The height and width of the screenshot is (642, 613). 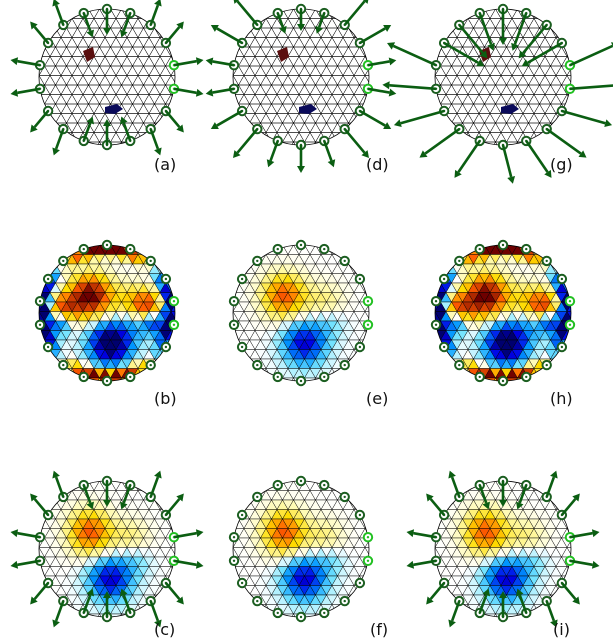 What do you see at coordinates (377, 164) in the screenshot?
I see `panel-label-d: (d)` at bounding box center [377, 164].